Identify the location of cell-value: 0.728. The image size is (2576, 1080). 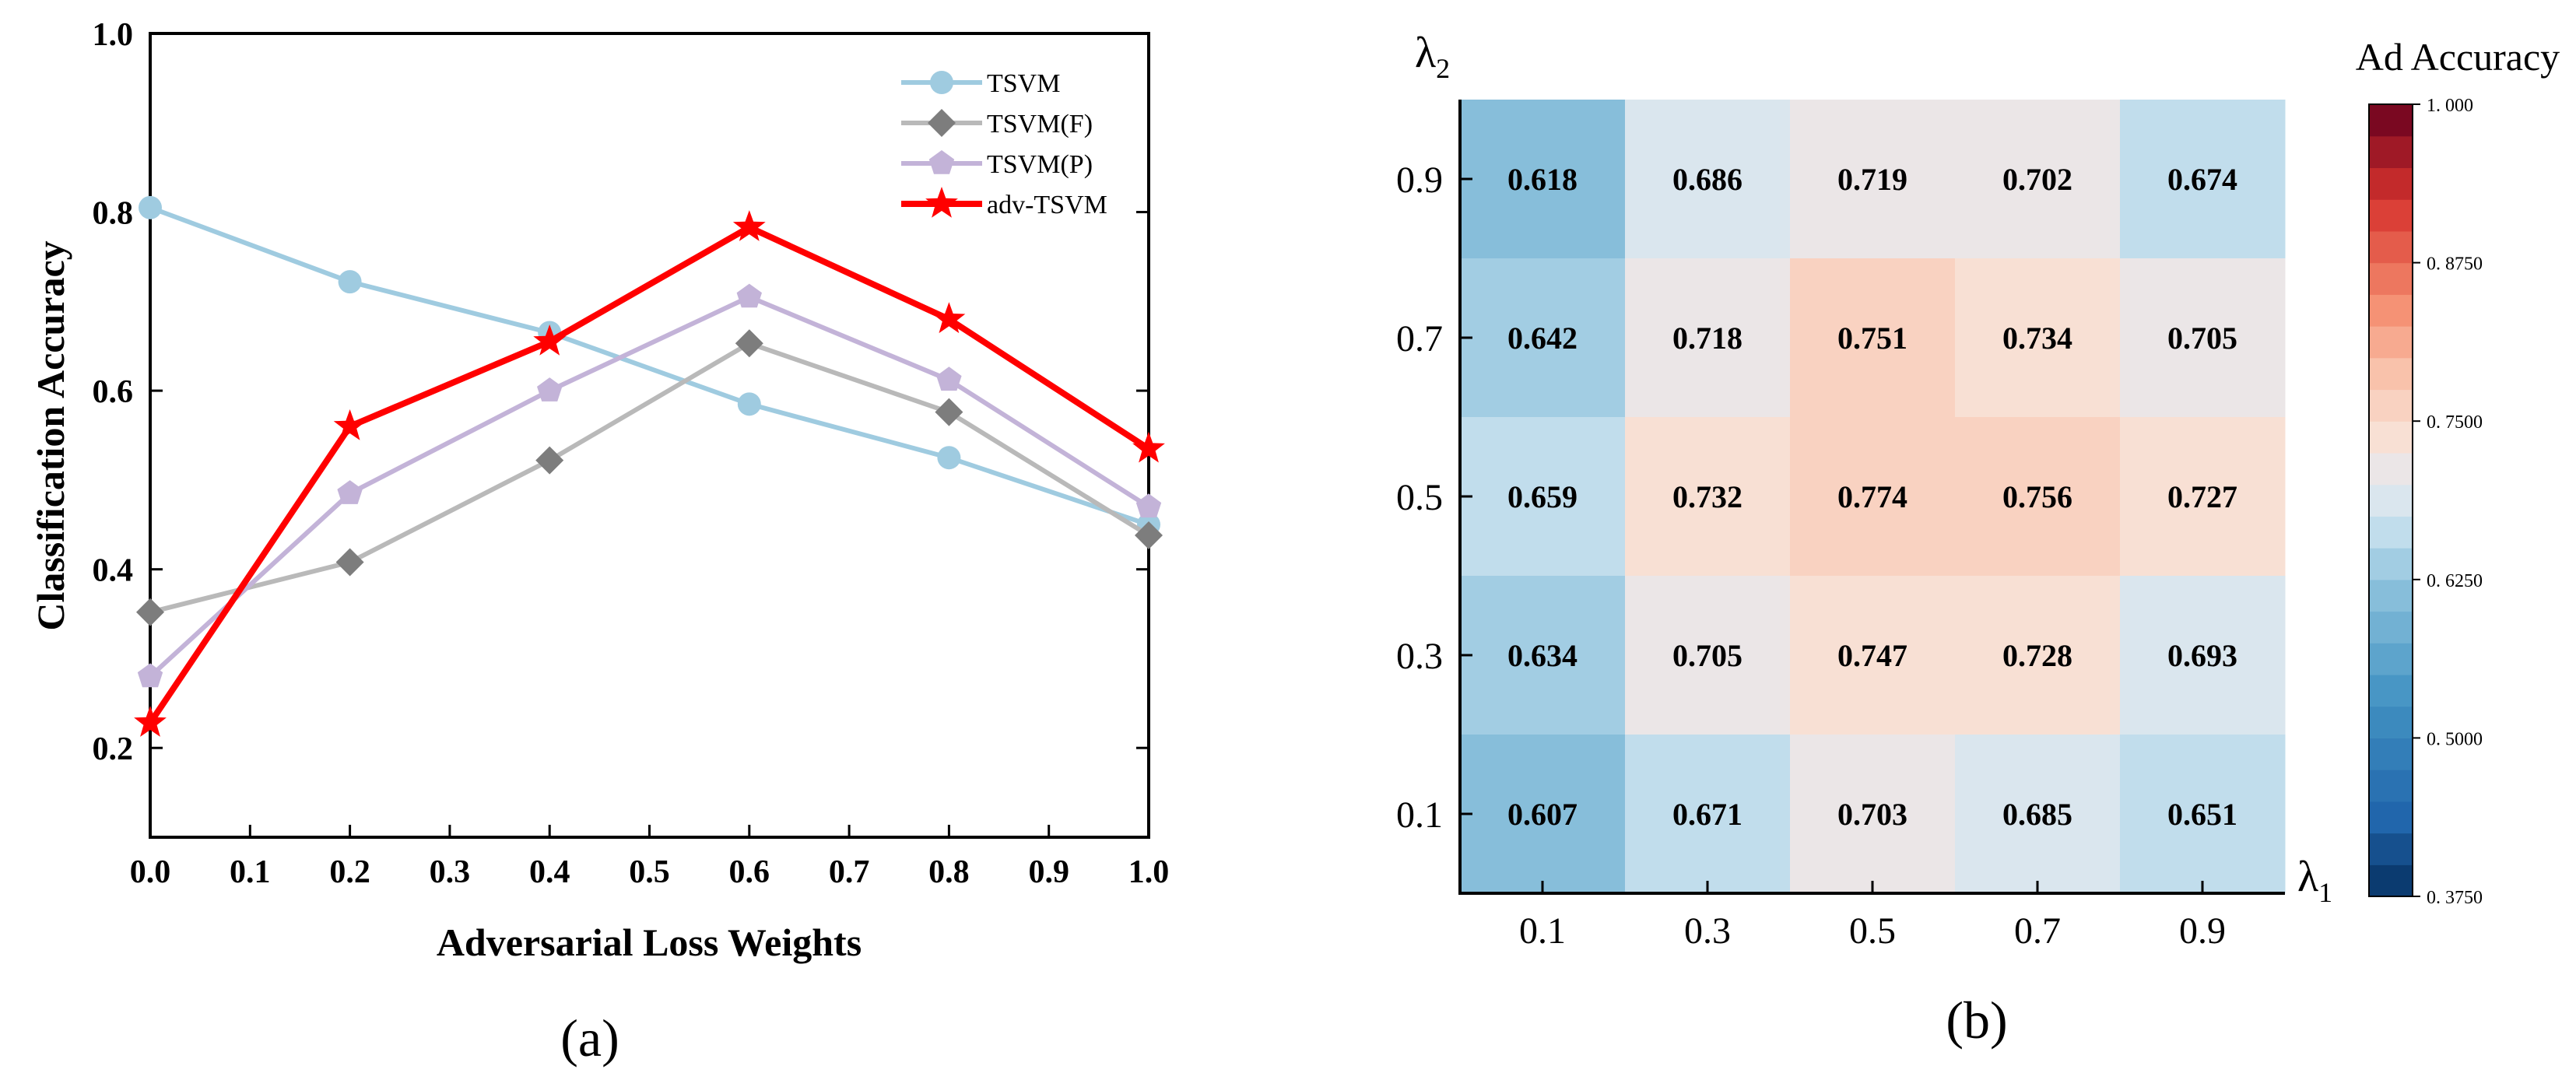
(2037, 655).